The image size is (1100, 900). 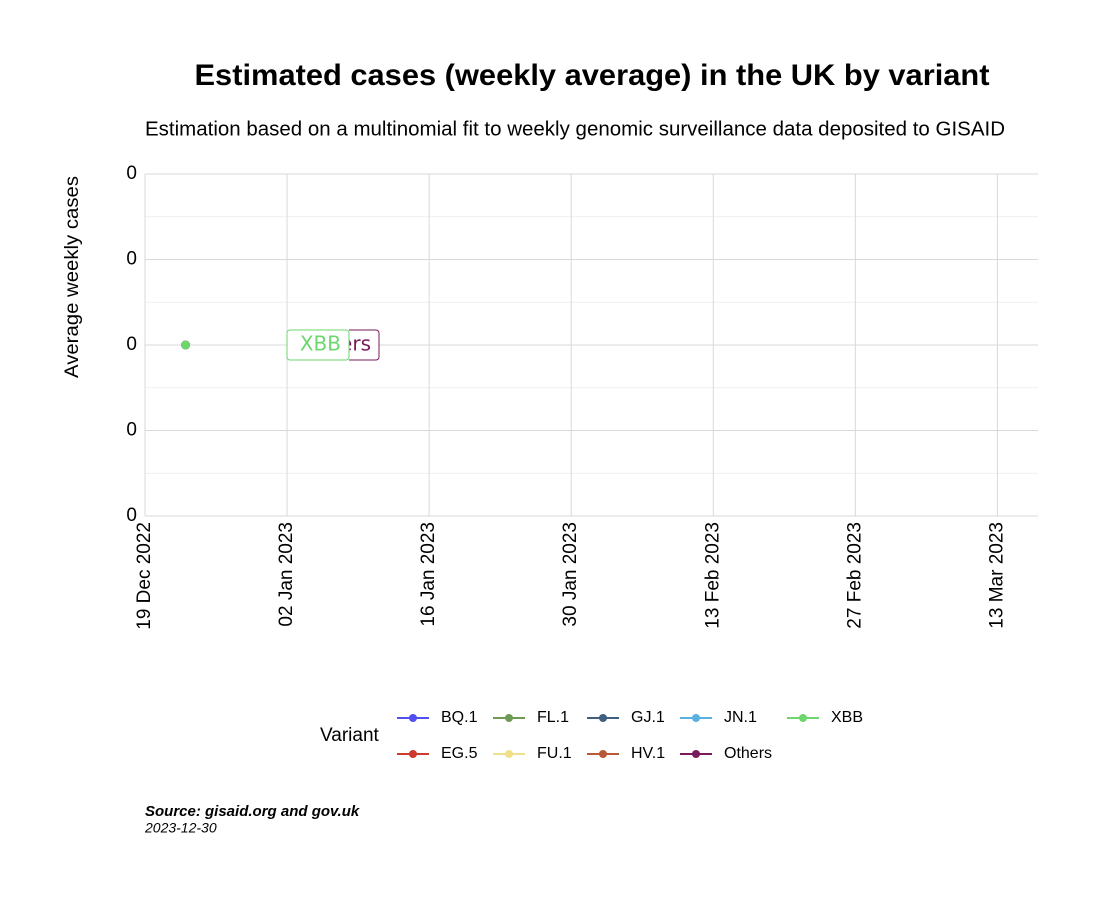 I want to click on x-tick-label: 16 Jan 2023, so click(x=428, y=574).